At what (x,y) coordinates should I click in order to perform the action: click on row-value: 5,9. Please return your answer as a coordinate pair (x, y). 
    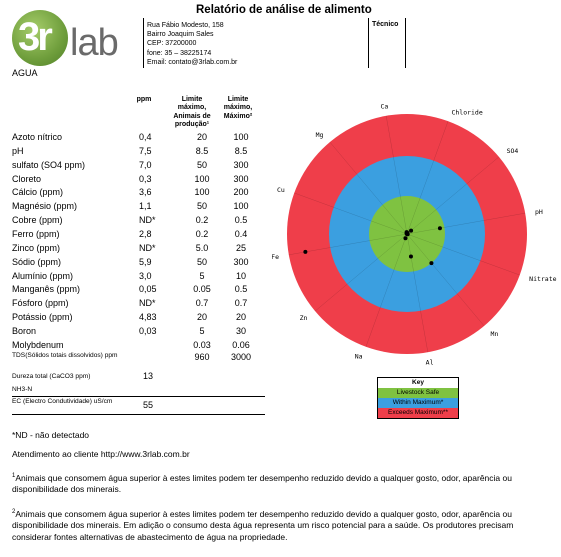
    Looking at the image, I should click on (145, 261).